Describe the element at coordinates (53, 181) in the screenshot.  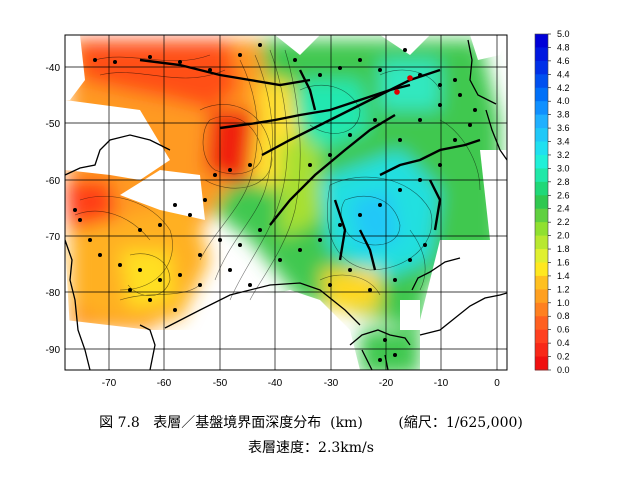
I see `y-tick-label: -60` at that location.